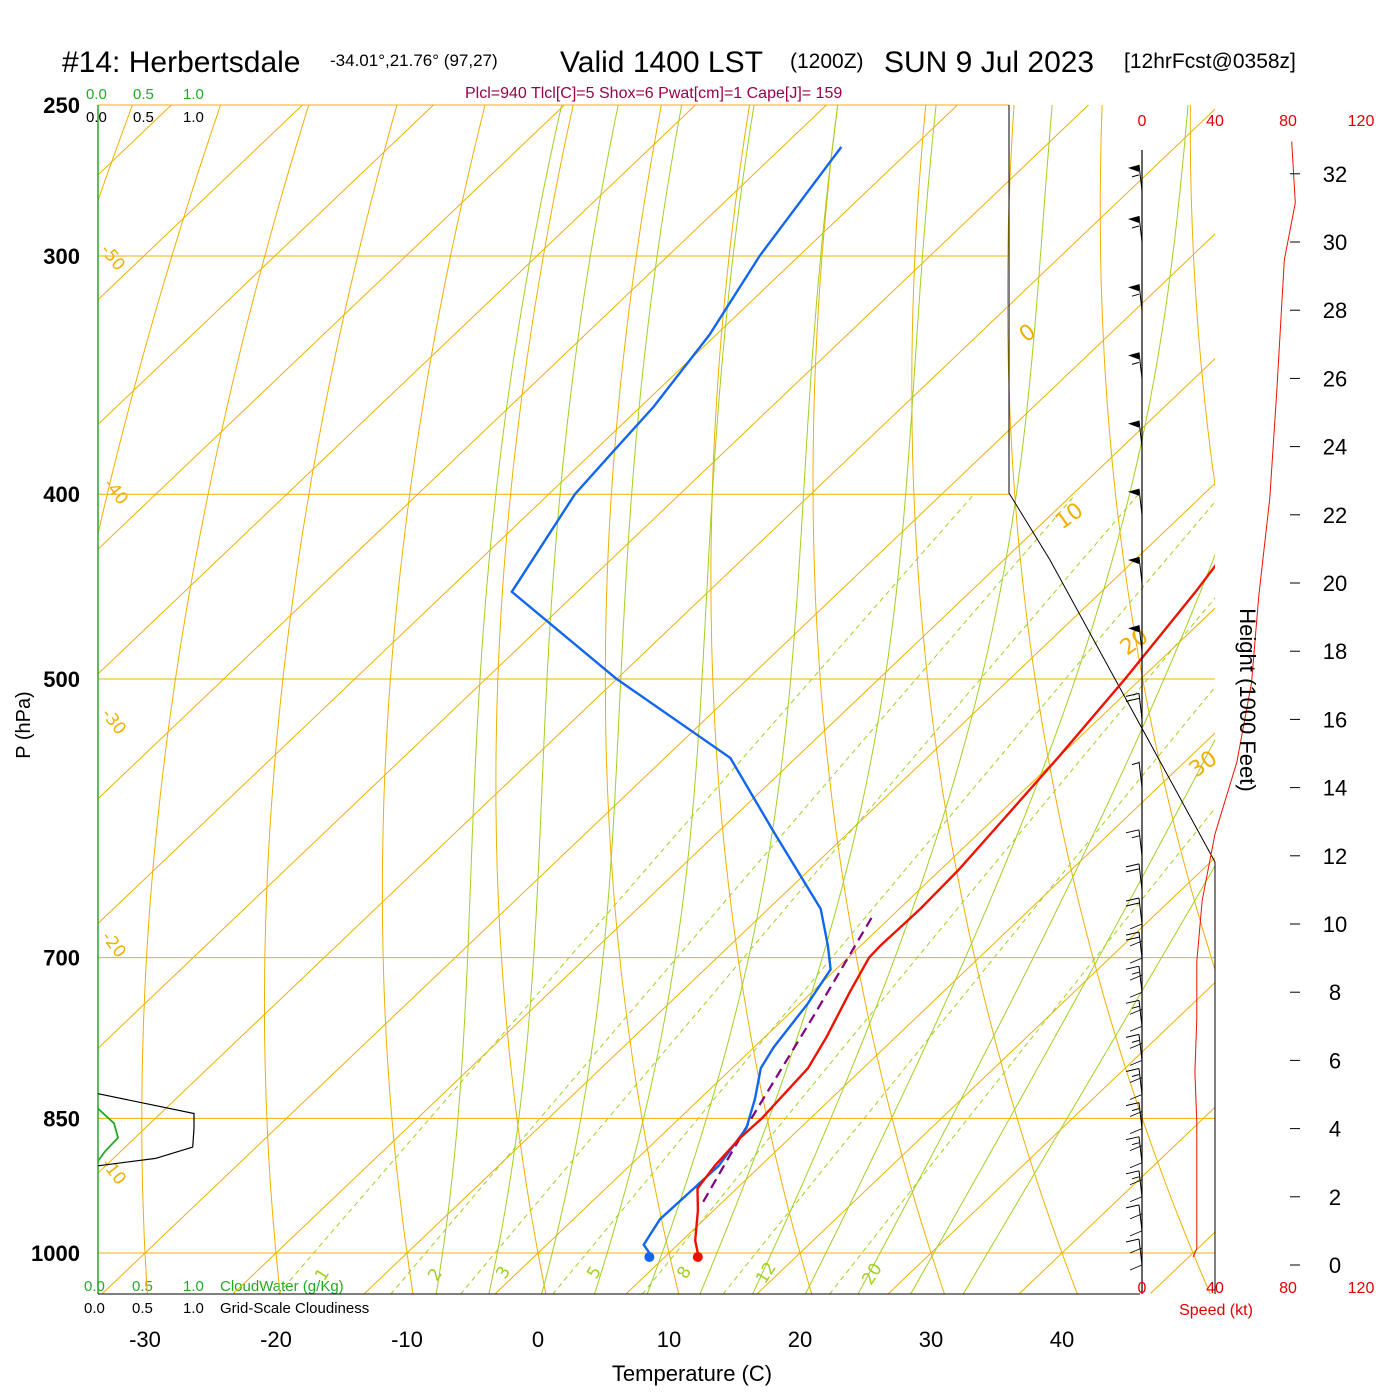 The width and height of the screenshot is (1400, 1400). What do you see at coordinates (112, 258) in the screenshot?
I see `isotherm-label: -50` at bounding box center [112, 258].